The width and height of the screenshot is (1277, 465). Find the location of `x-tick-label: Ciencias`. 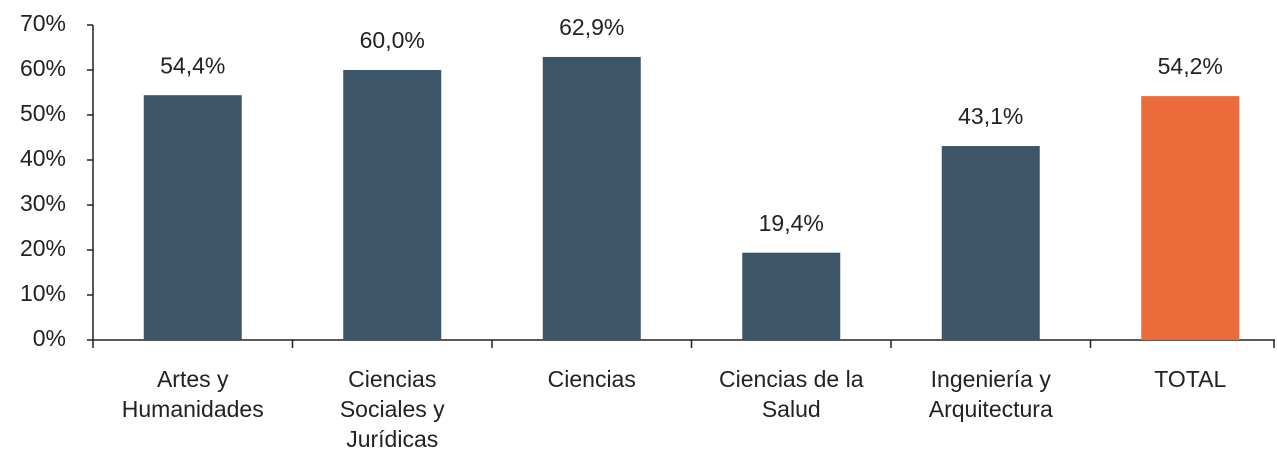

x-tick-label: Ciencias is located at coordinates (591, 379).